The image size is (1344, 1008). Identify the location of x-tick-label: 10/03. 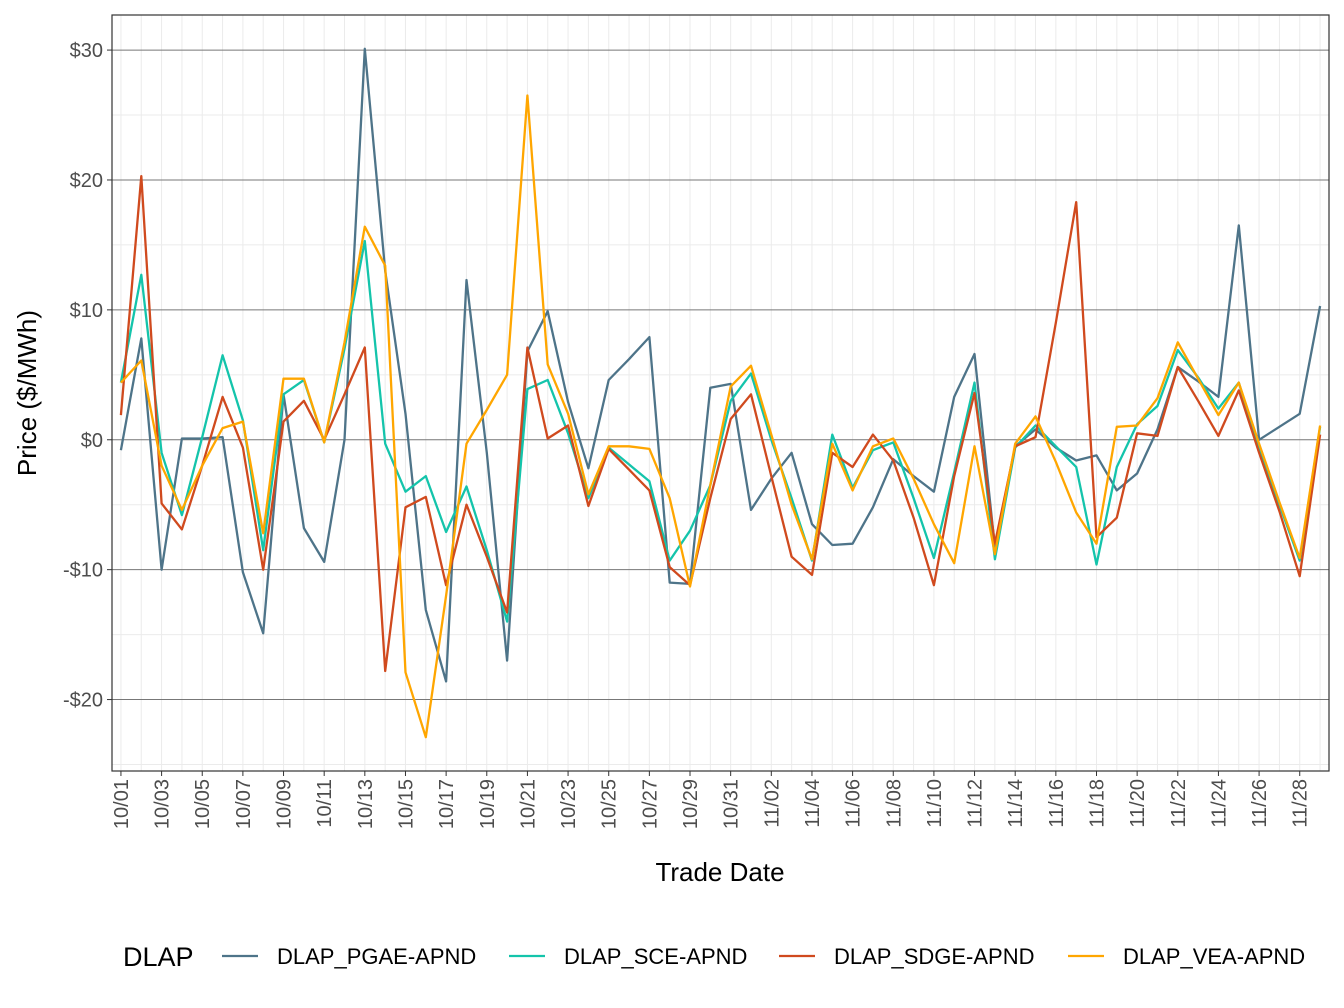
(163, 804).